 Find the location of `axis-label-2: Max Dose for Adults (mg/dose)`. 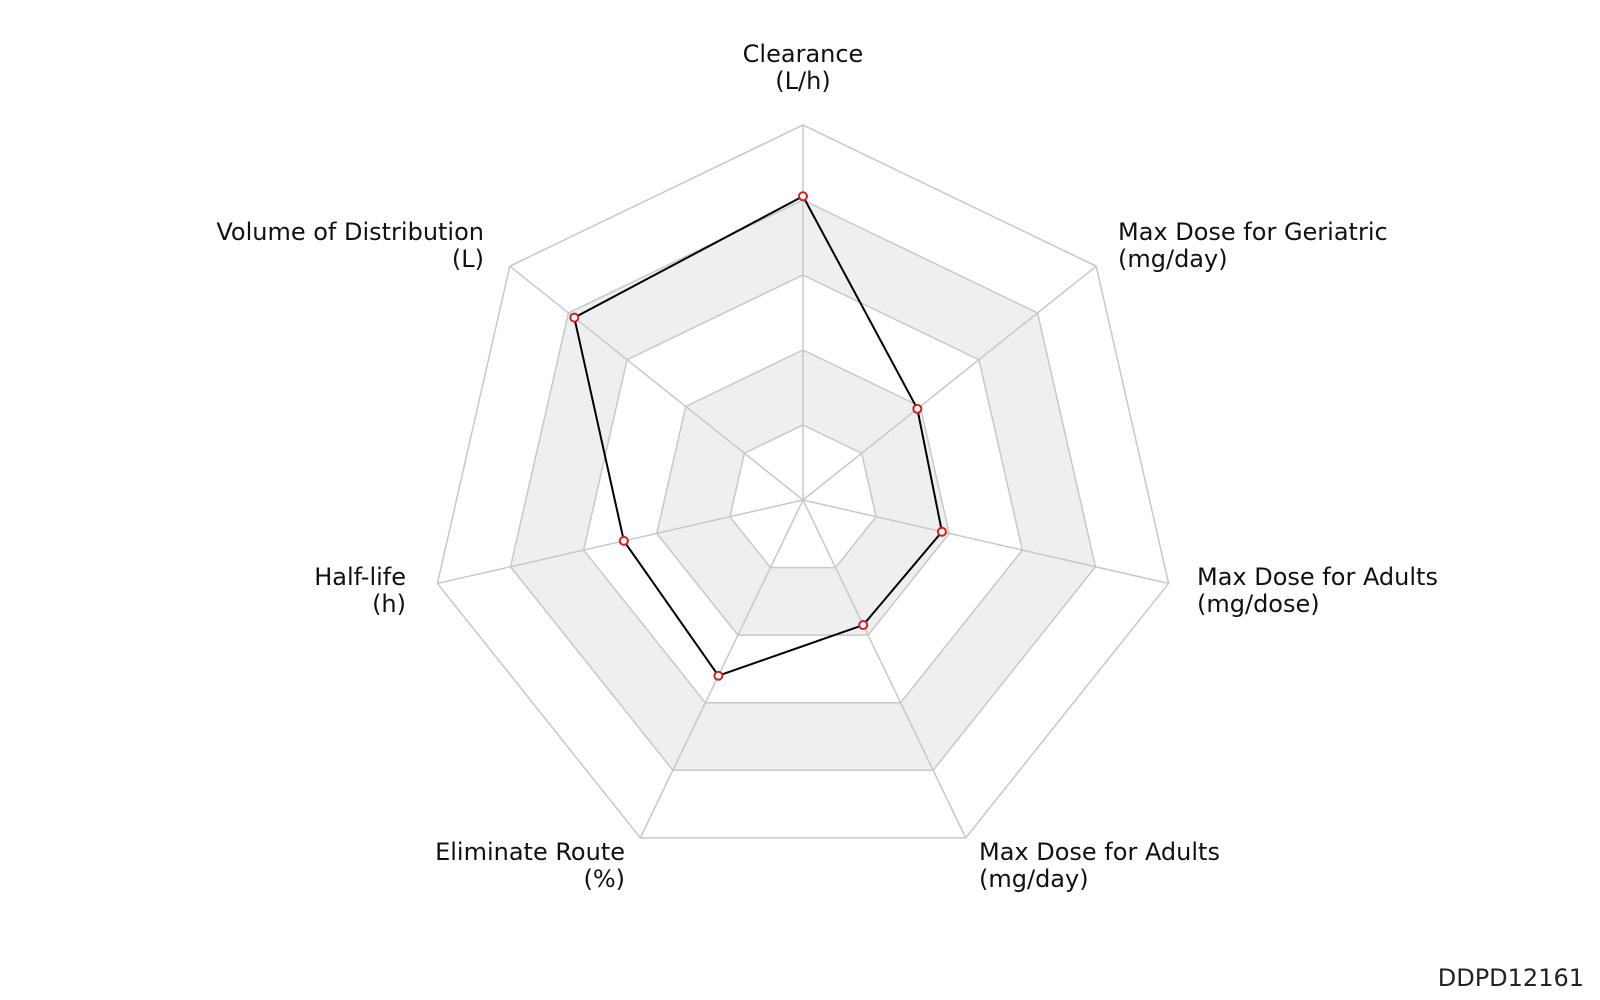

axis-label-2: Max Dose for Adults (mg/dose) is located at coordinates (1317, 590).